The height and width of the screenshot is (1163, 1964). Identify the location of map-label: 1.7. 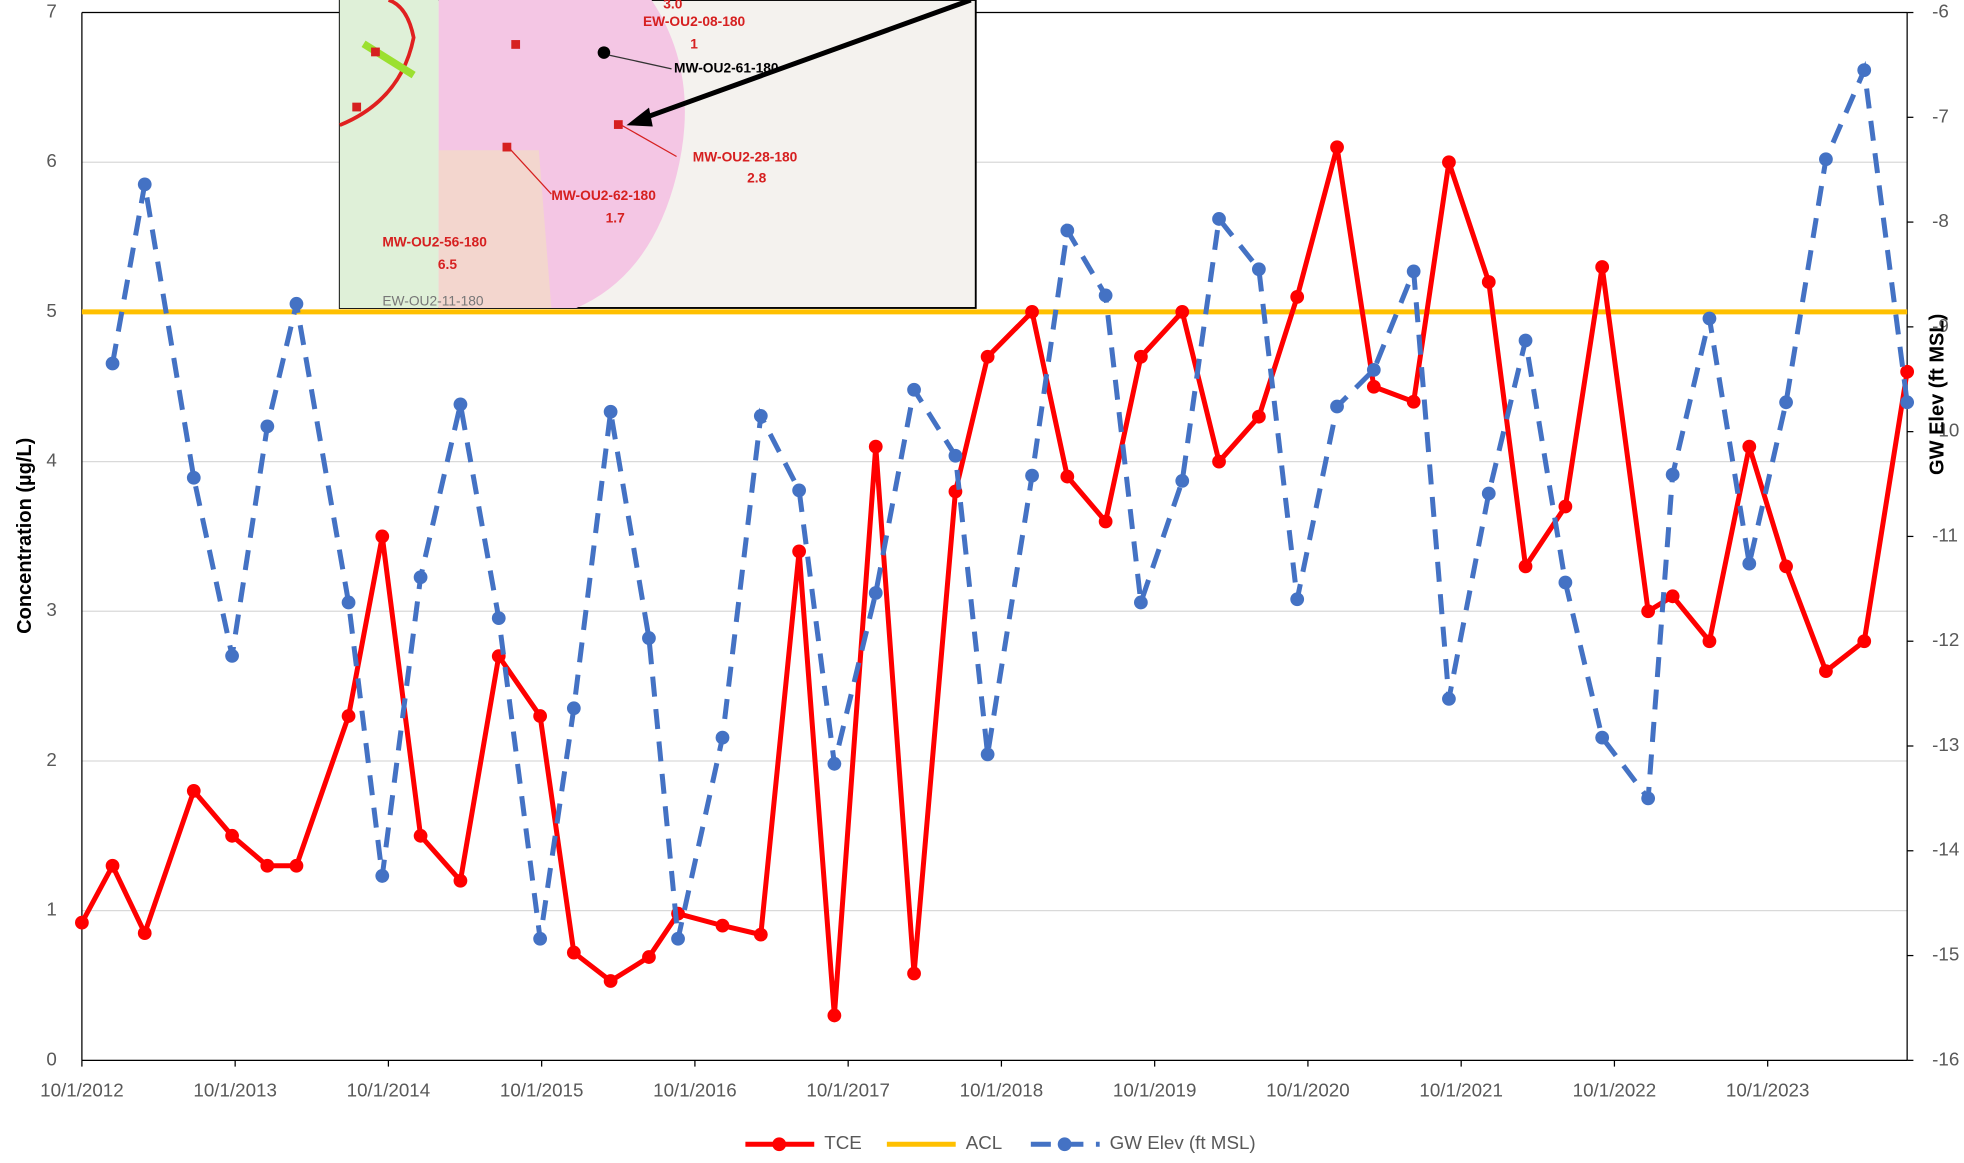
(615, 218).